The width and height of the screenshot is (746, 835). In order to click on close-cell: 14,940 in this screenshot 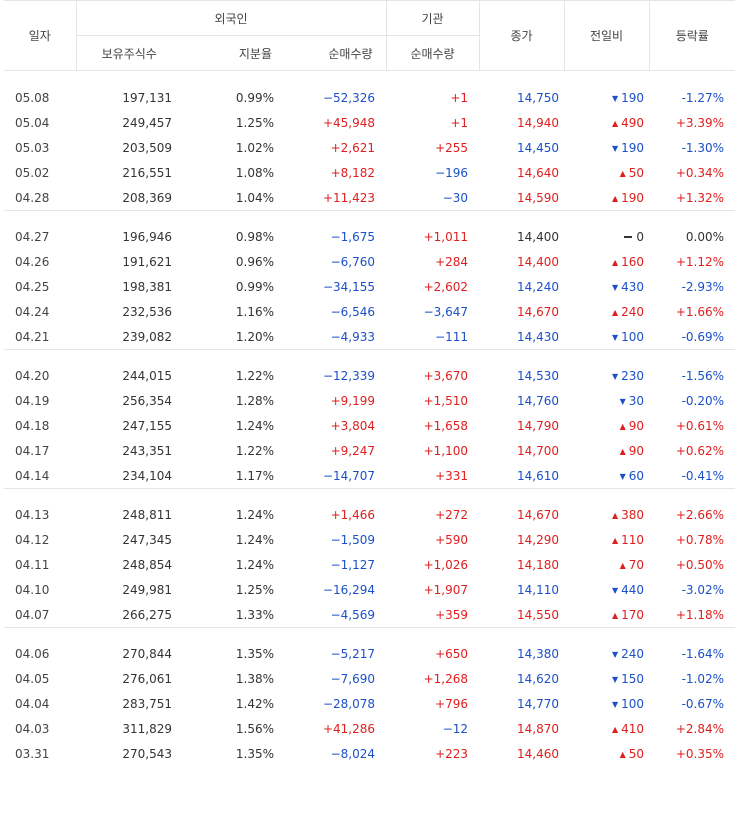, I will do `click(538, 122)`.